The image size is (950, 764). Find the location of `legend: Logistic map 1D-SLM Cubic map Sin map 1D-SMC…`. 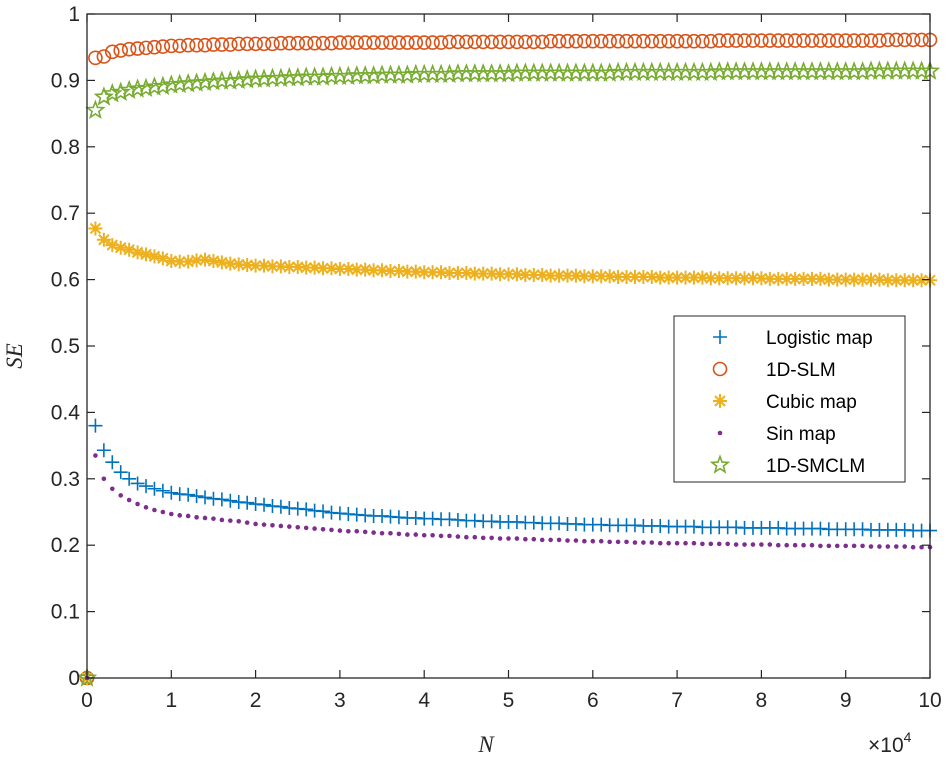

legend: Logistic map 1D-SLM Cubic map Sin map 1D-SMC… is located at coordinates (789, 399).